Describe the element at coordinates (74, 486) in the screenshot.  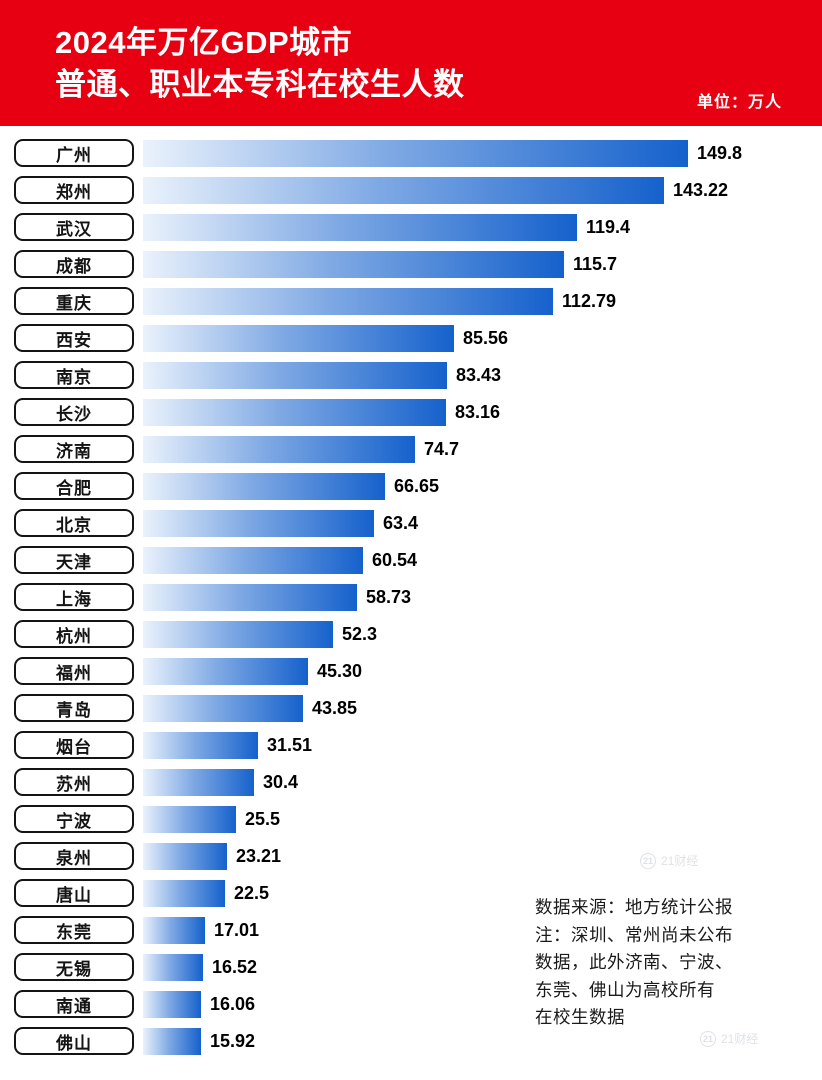
I see `city-label: 合肥` at that location.